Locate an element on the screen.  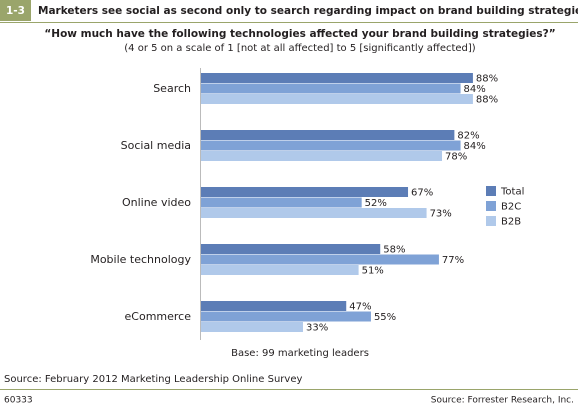
value-label: 51% is located at coordinates (373, 270).